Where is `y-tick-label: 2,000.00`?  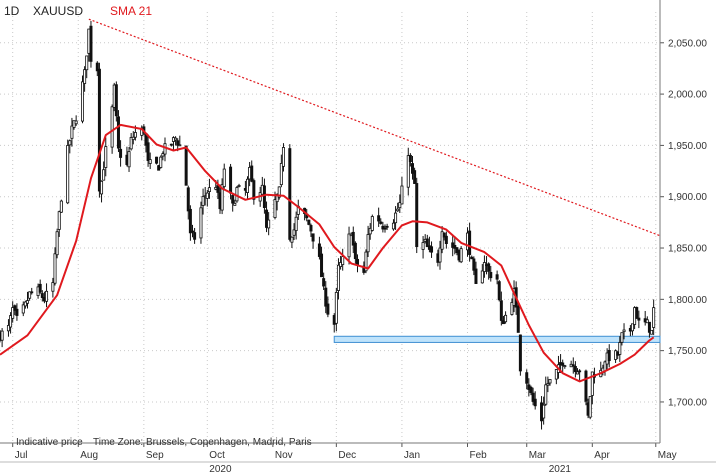
y-tick-label: 2,000.00 is located at coordinates (687, 95).